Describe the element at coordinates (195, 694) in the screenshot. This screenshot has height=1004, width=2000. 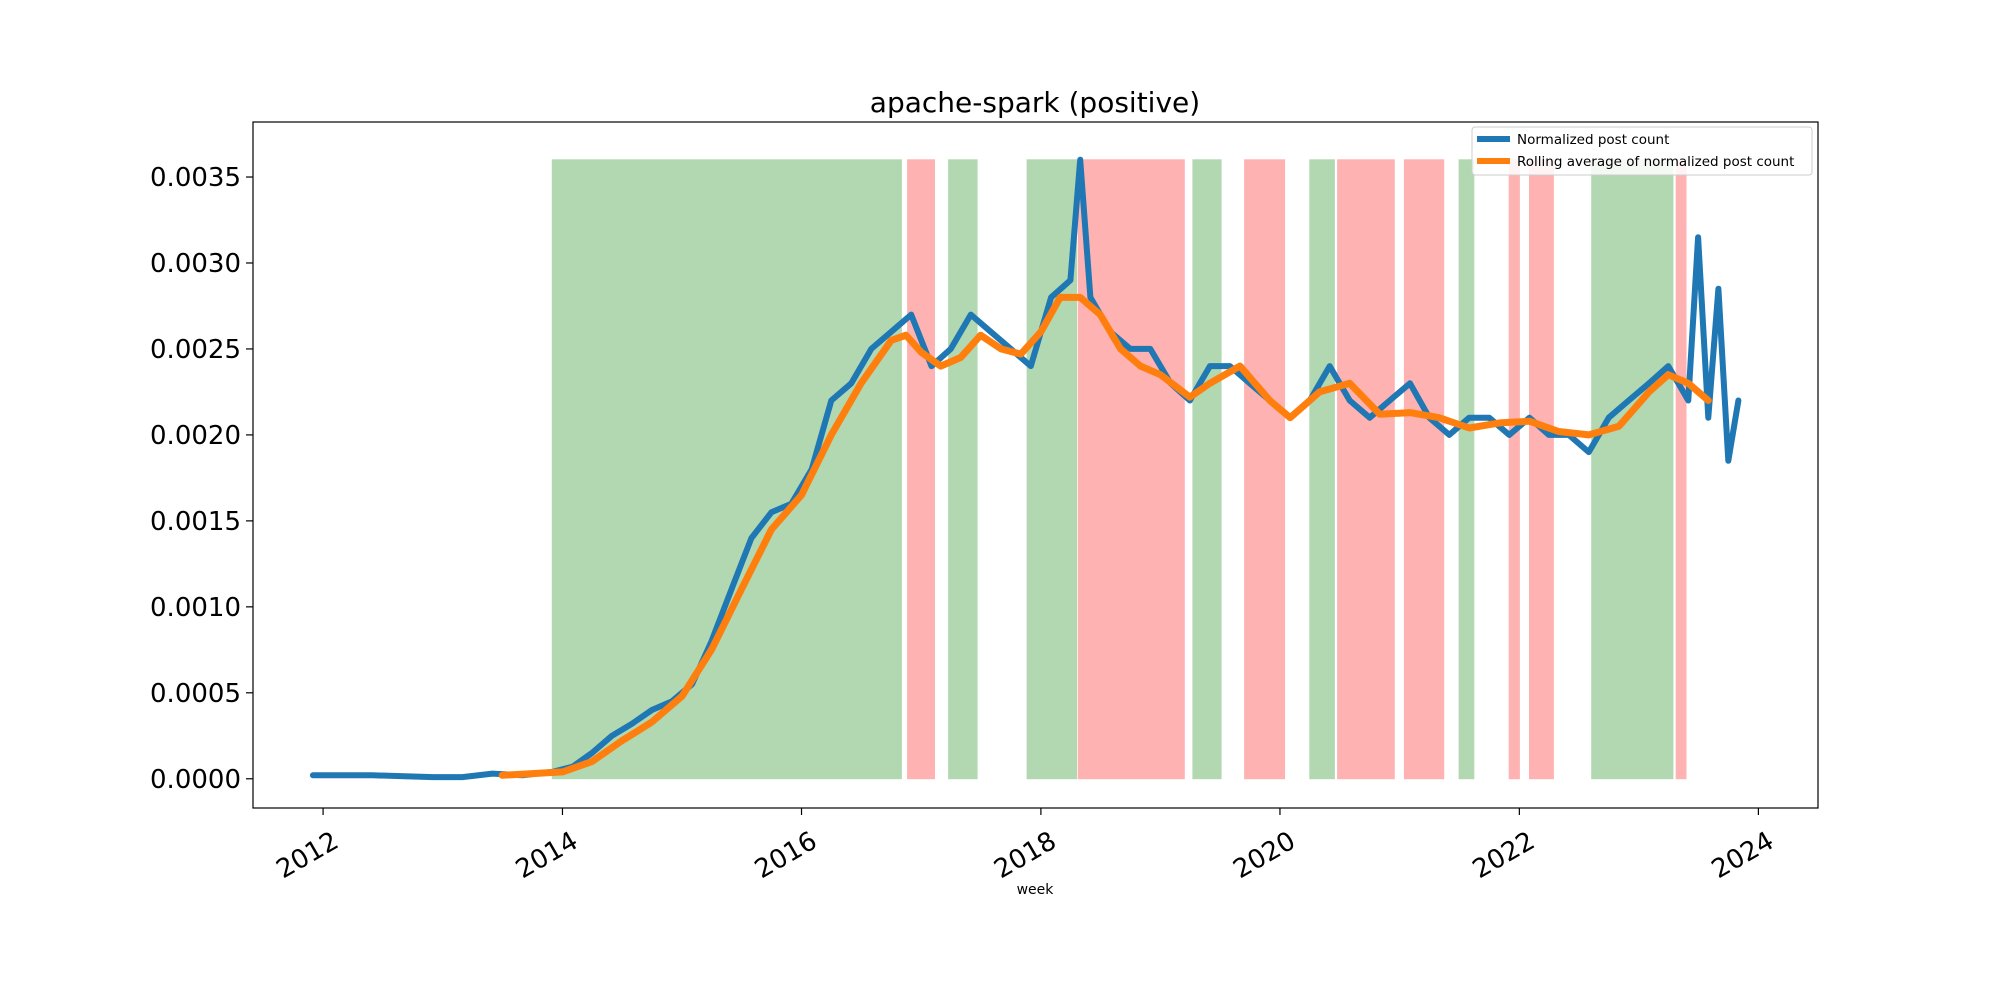
I see `y-tick-label-0.0005: 0.0005` at that location.